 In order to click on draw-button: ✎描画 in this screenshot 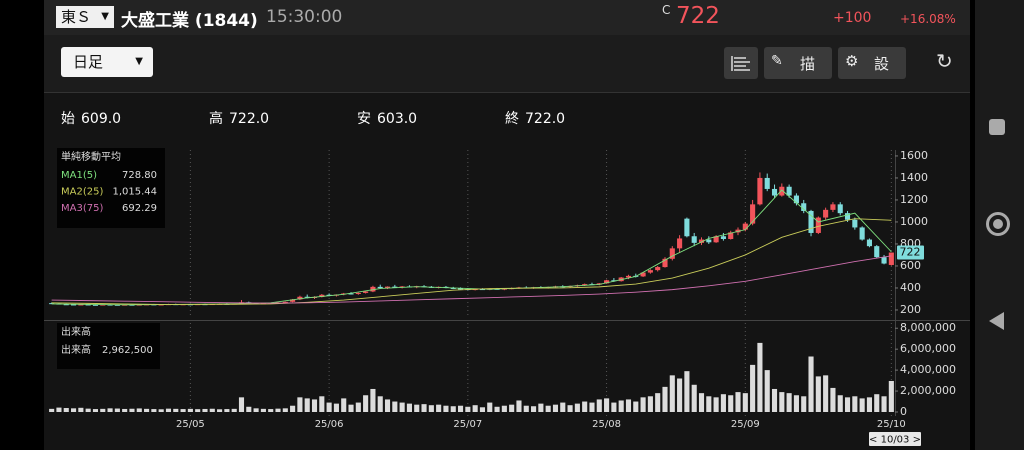, I will do `click(798, 63)`.